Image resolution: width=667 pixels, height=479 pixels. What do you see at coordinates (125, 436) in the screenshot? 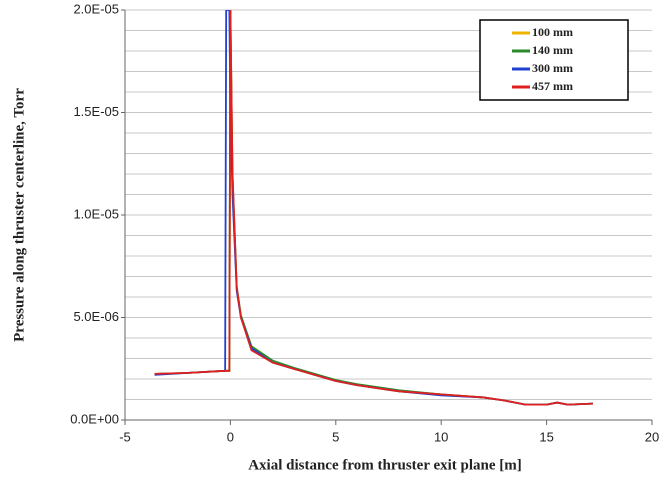
I see `x-tick-label: -5` at bounding box center [125, 436].